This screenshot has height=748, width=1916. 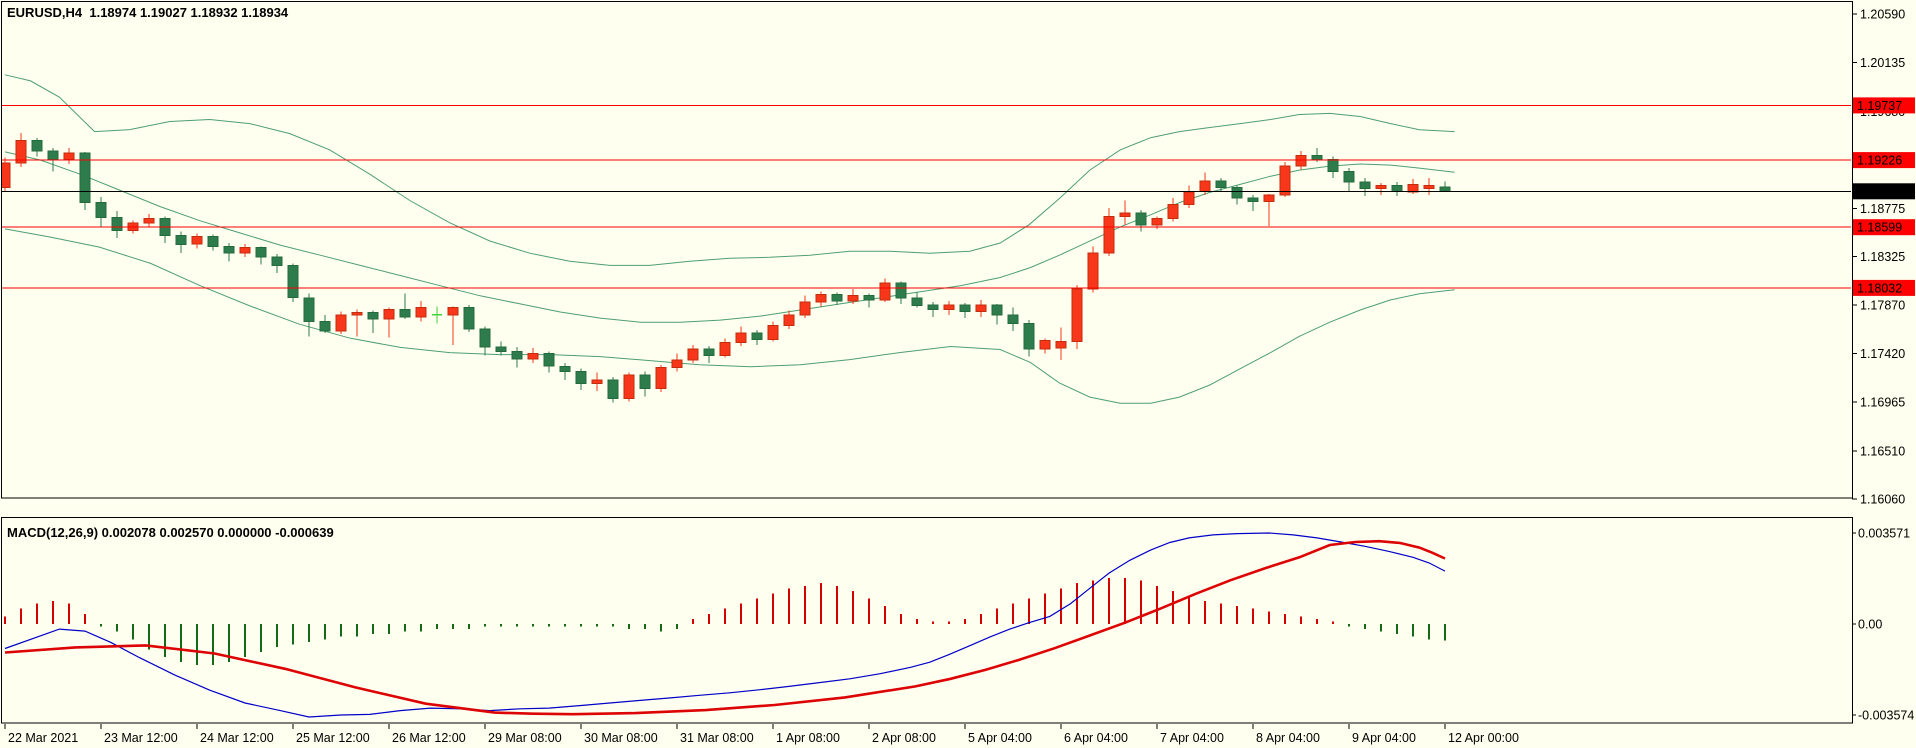 What do you see at coordinates (1882, 63) in the screenshot?
I see `price-tick-label: 1.20135` at bounding box center [1882, 63].